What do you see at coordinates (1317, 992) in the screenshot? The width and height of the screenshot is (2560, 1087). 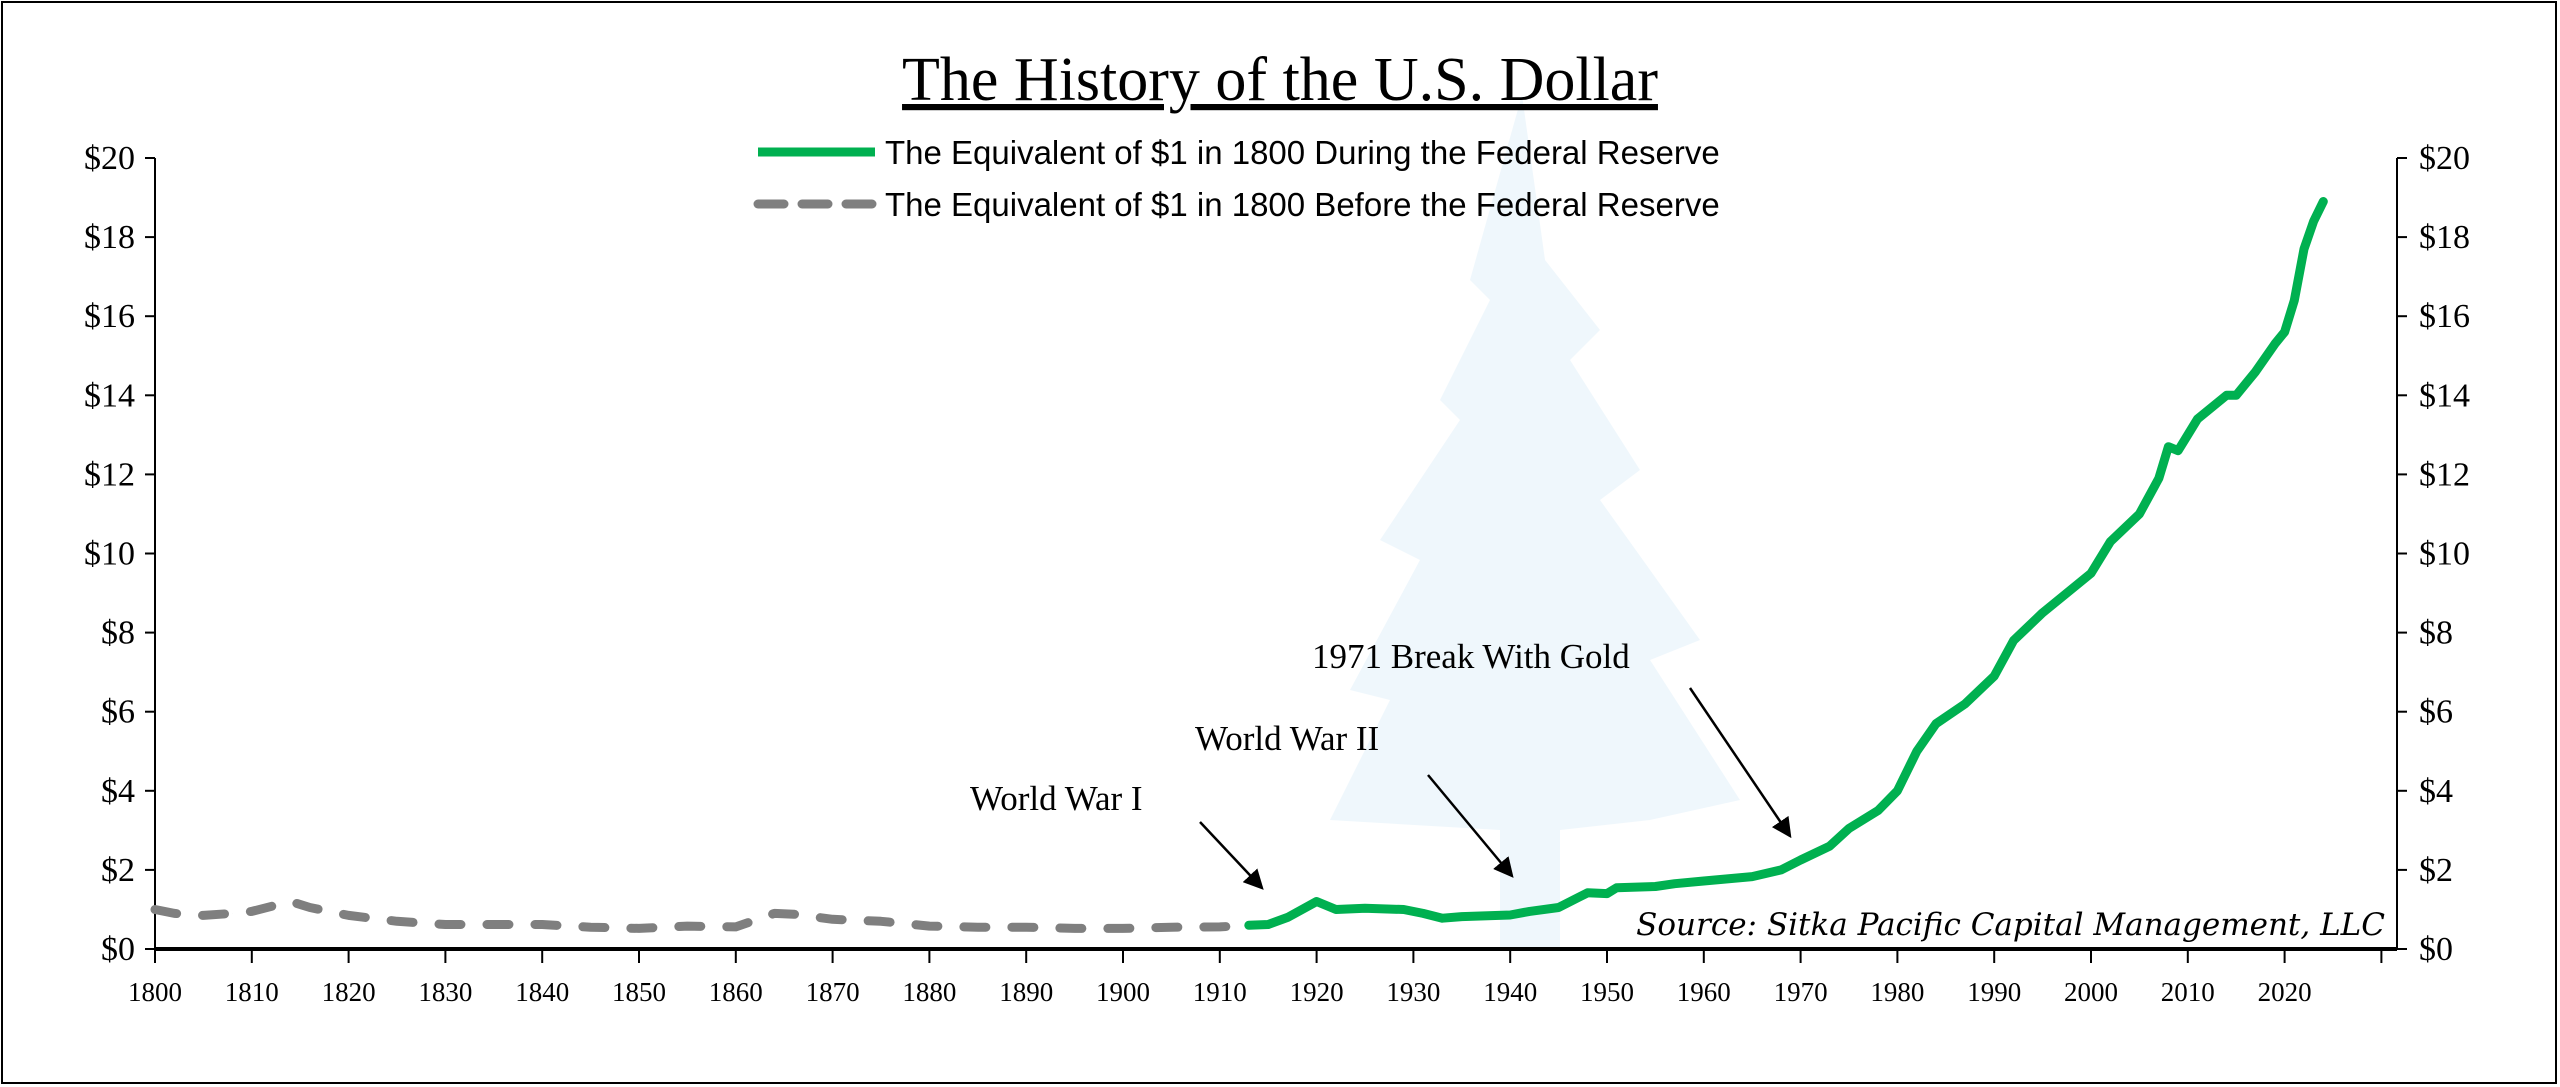 I see `x-tick-label: 1920` at bounding box center [1317, 992].